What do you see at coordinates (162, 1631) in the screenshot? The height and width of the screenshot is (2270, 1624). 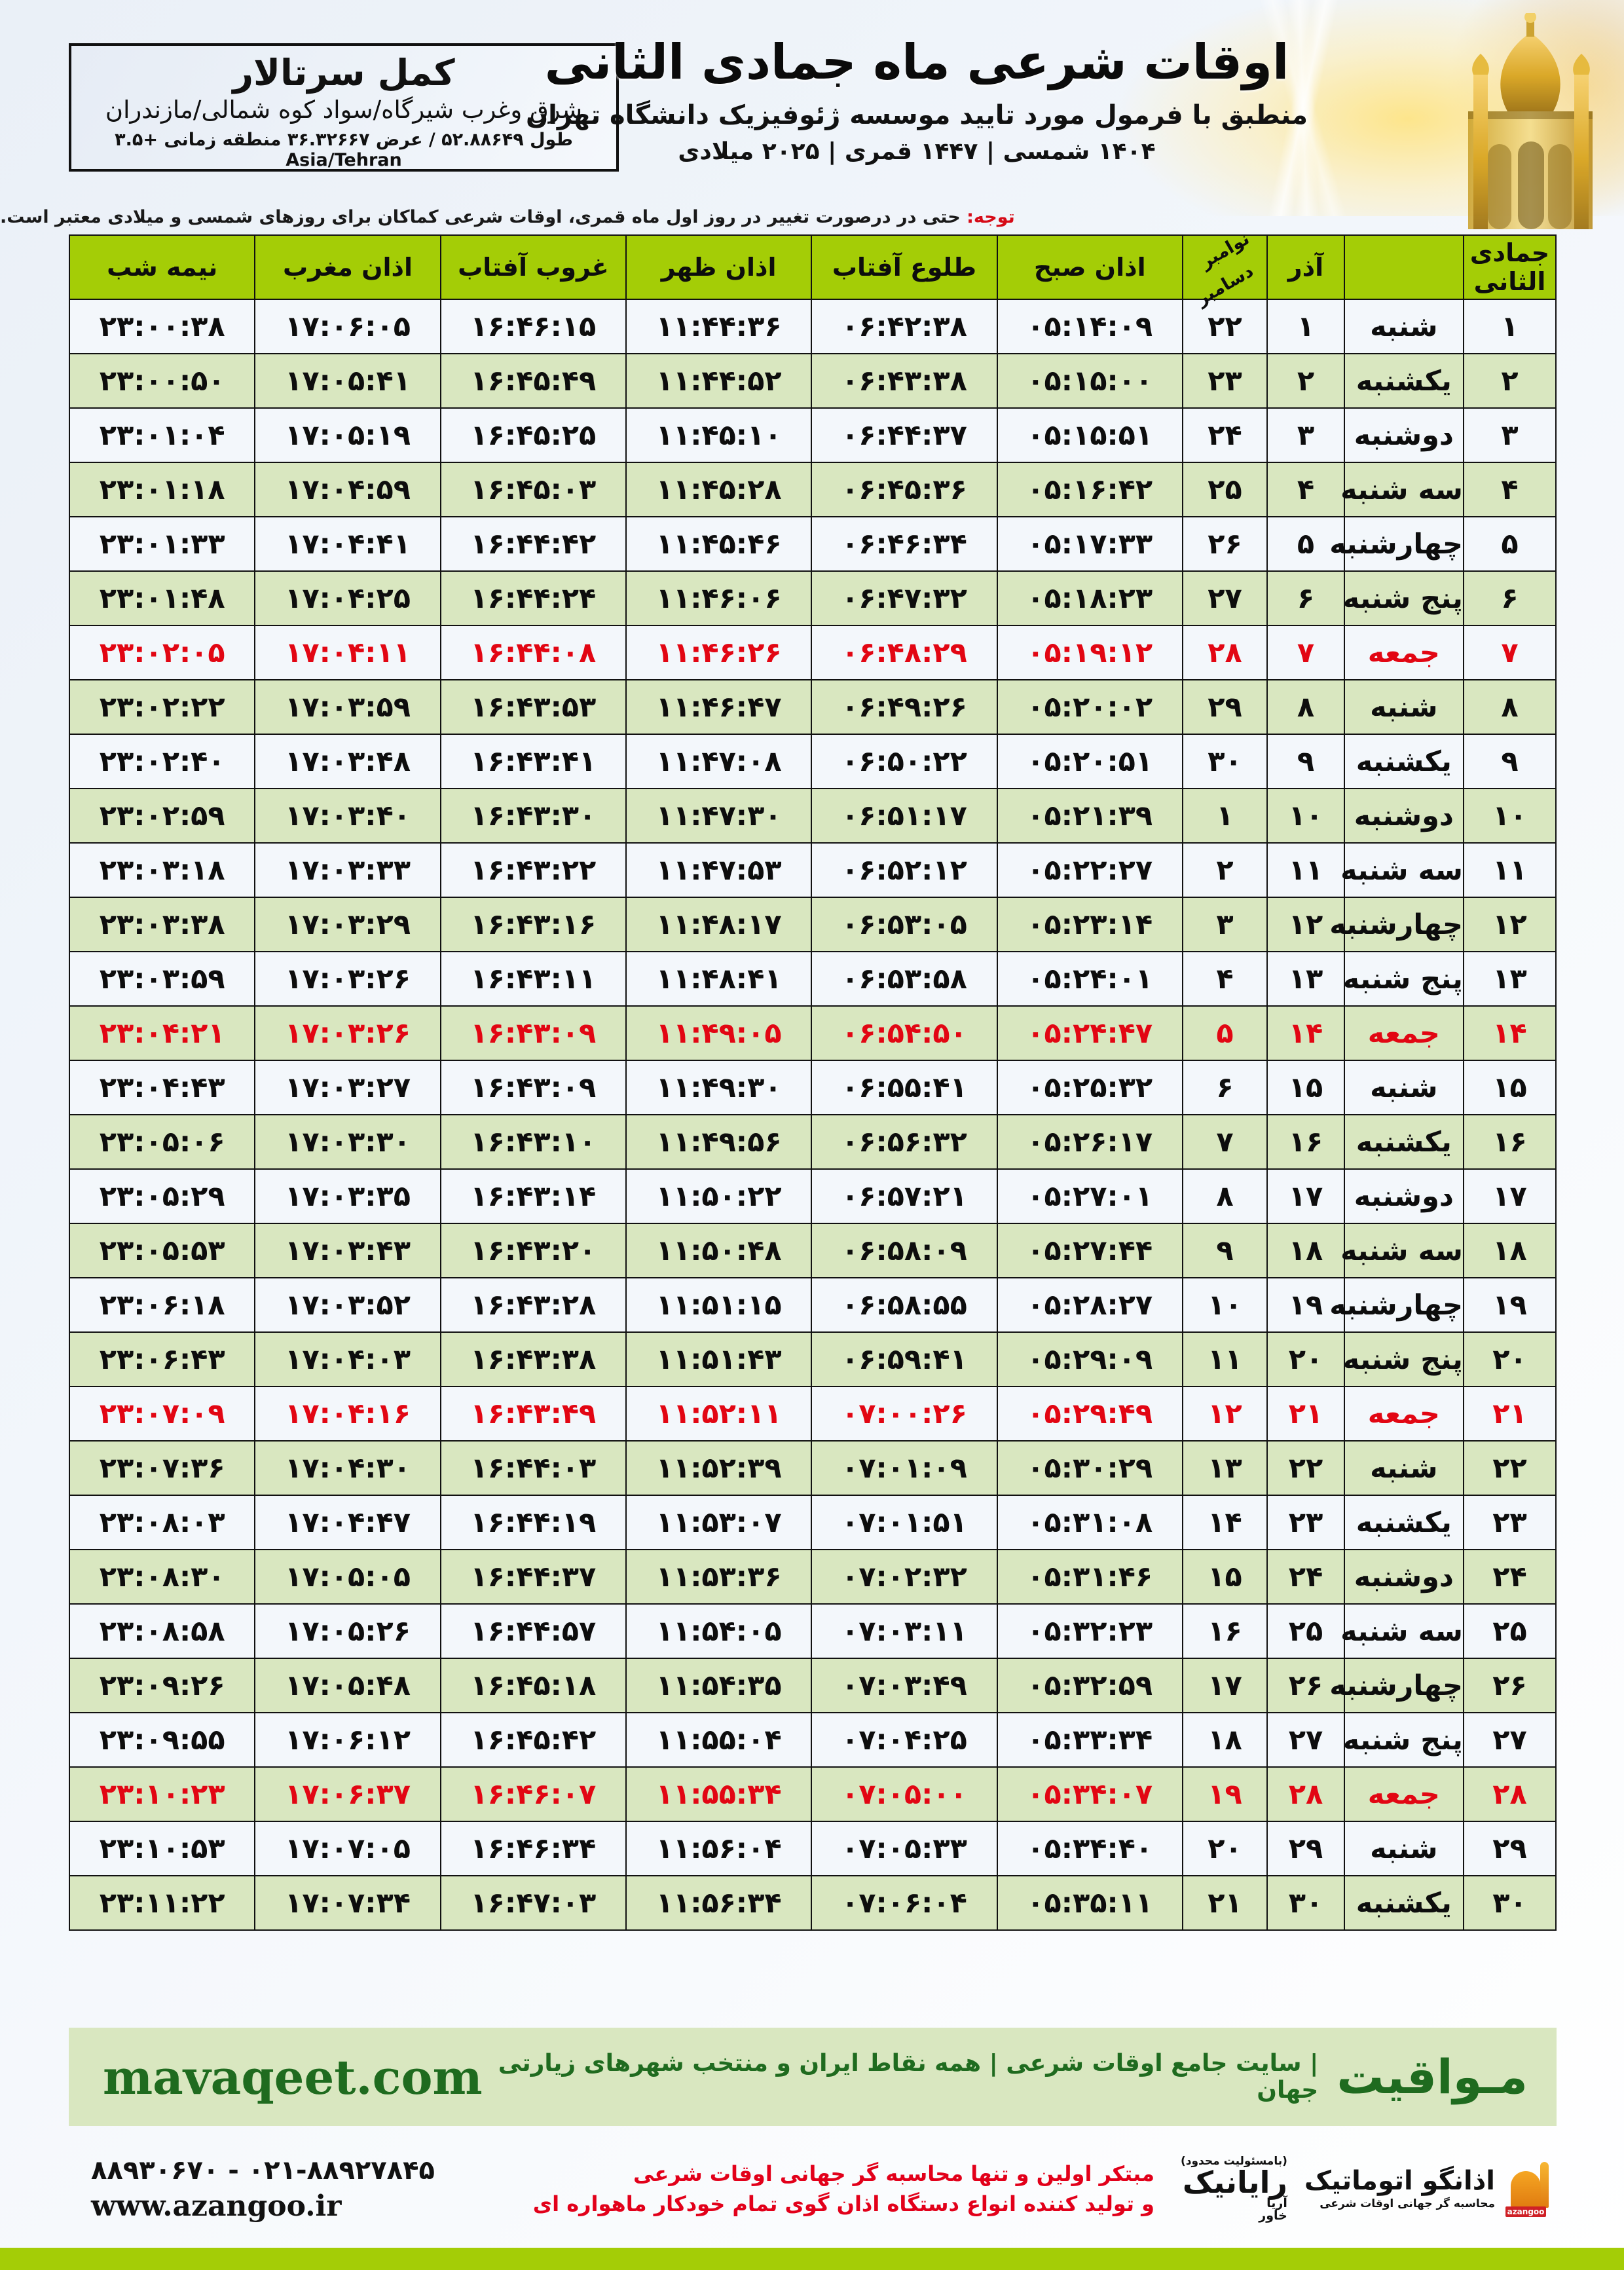 I see `cell-midnight: ۲۳:۰۸:۵۸` at bounding box center [162, 1631].